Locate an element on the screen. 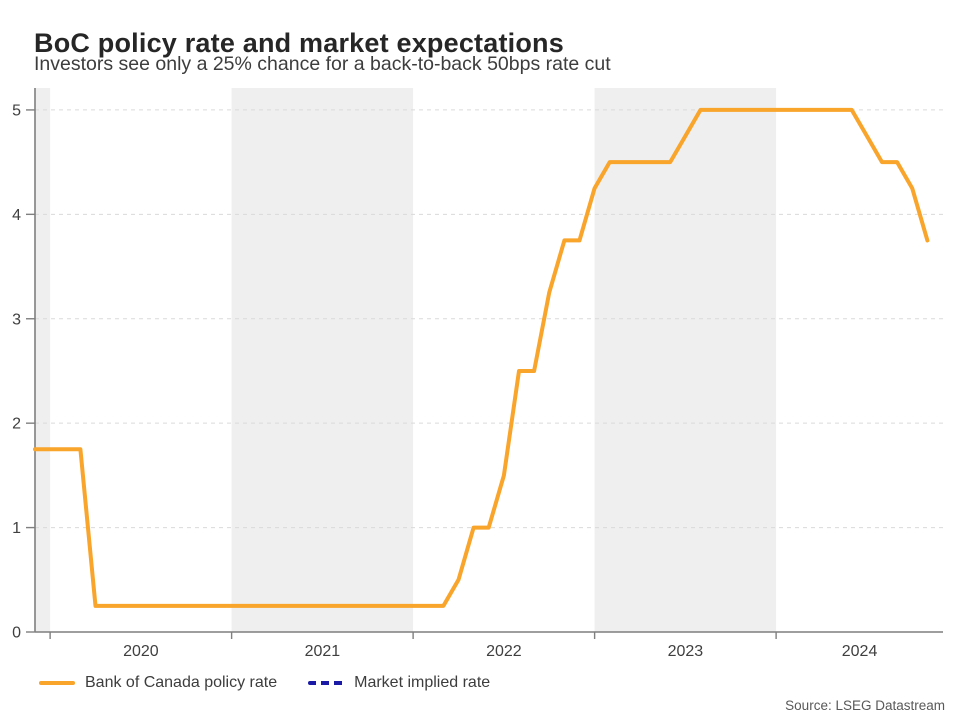  svg-text: 2024 is located at coordinates (860, 651).